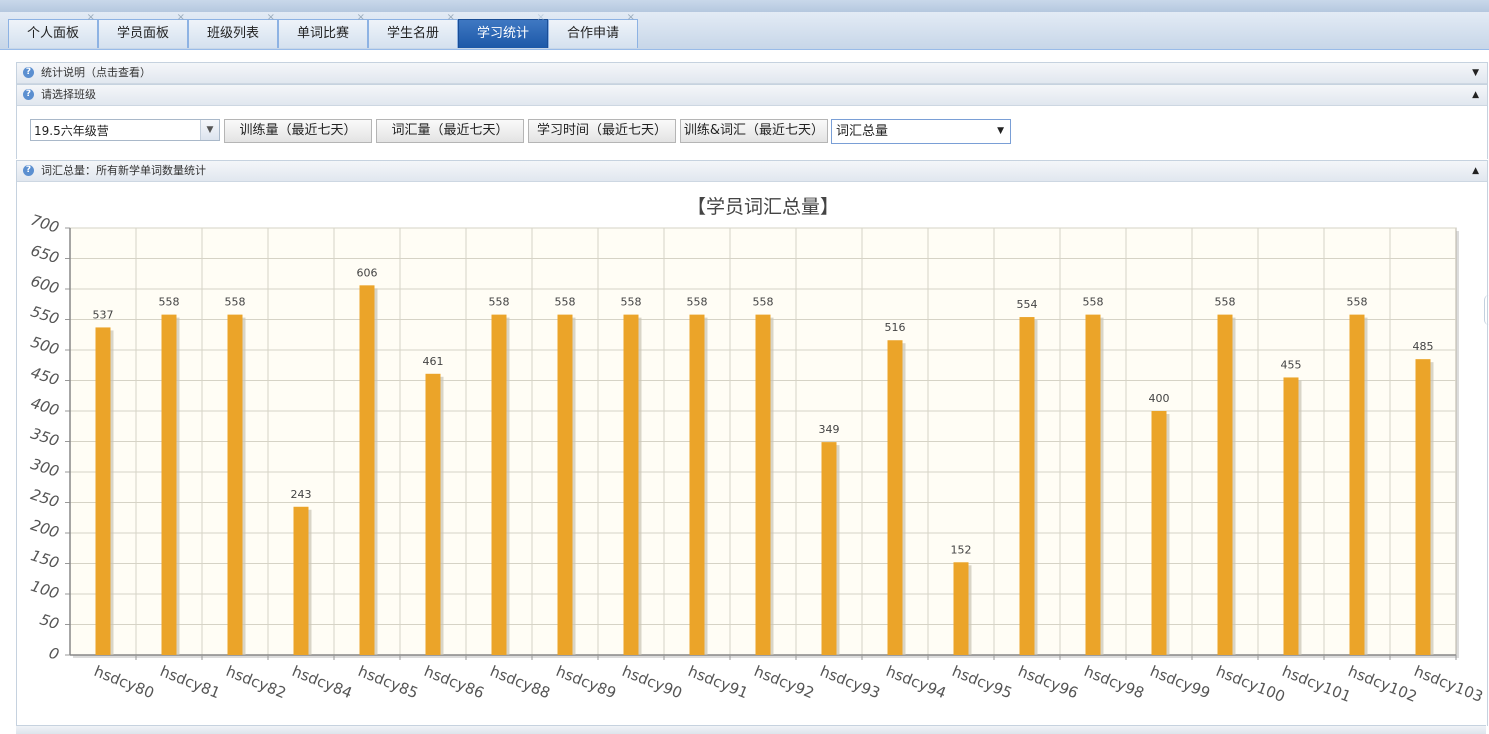 The image size is (1489, 734). I want to click on select-class-panel-header: ? 请选择班级 ▲, so click(752, 95).